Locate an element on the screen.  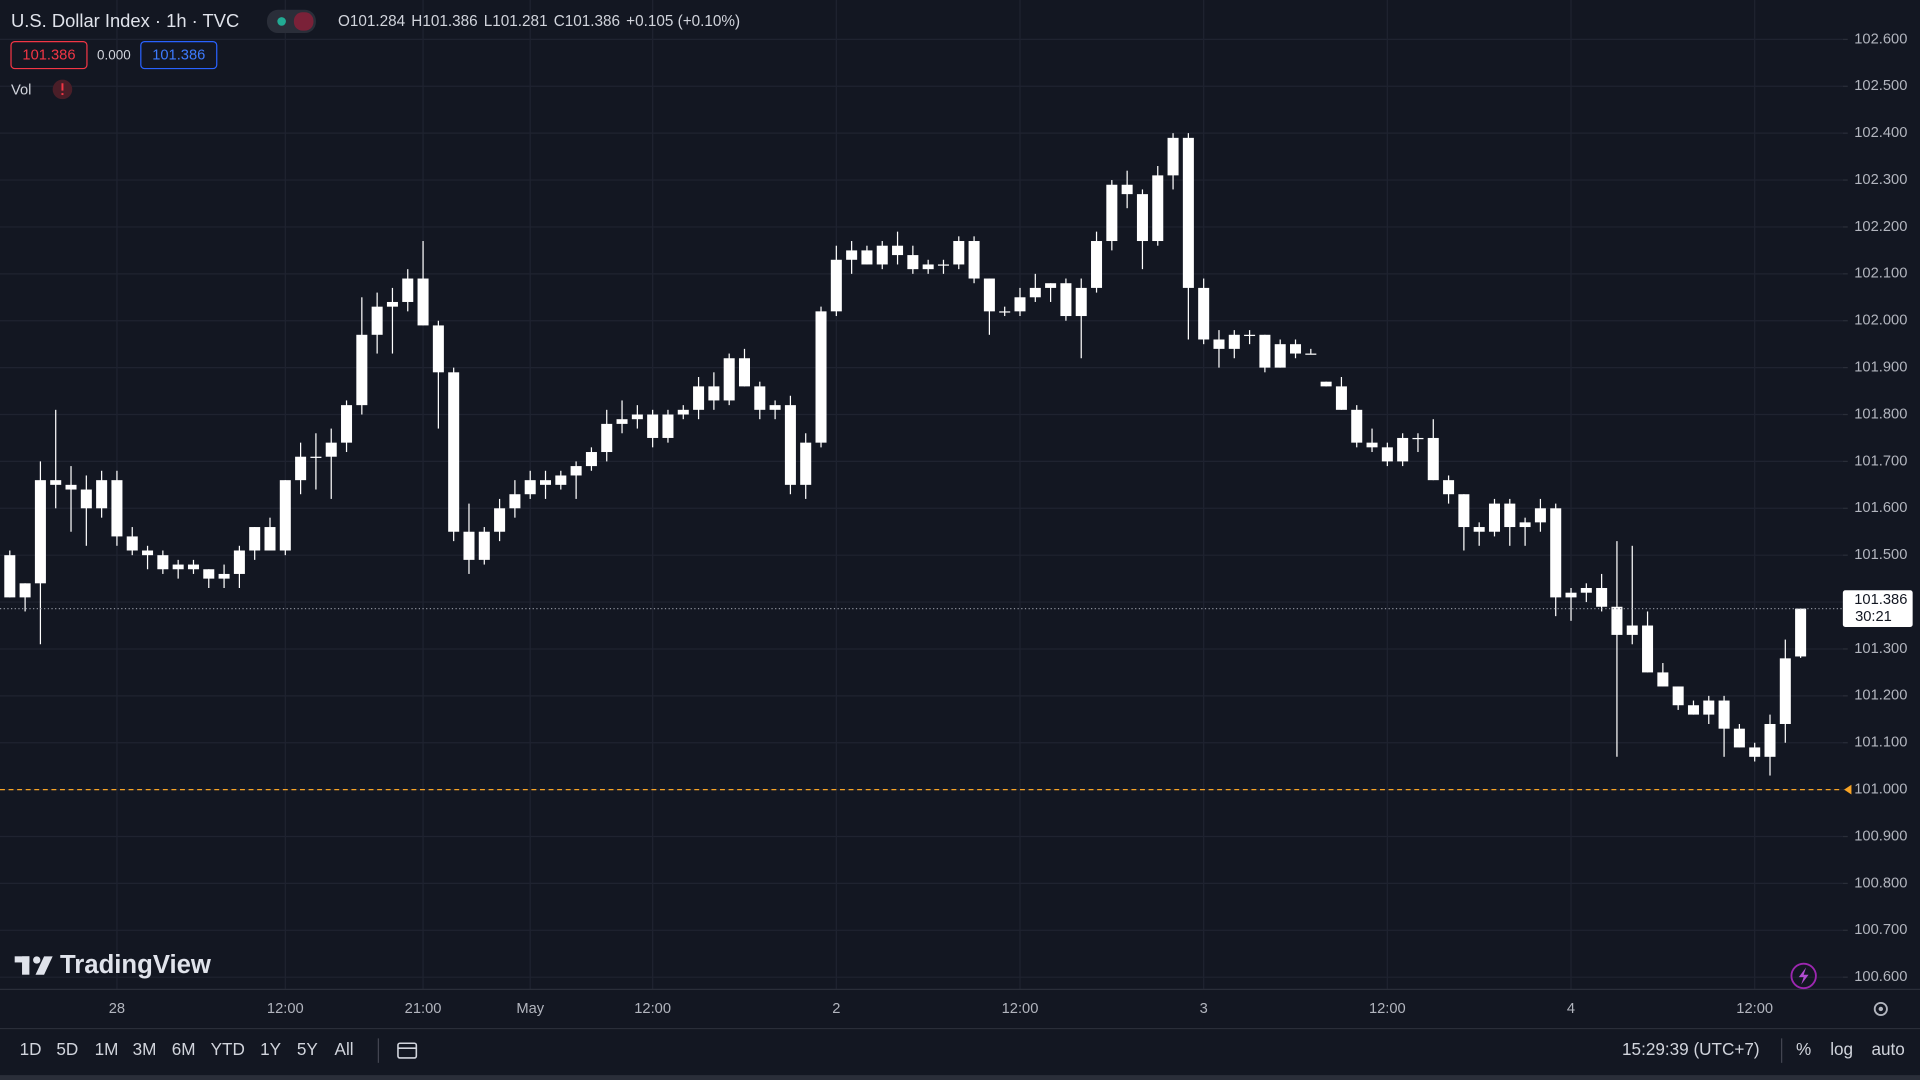
y-tick-label: 101.500 is located at coordinates (1880, 555).